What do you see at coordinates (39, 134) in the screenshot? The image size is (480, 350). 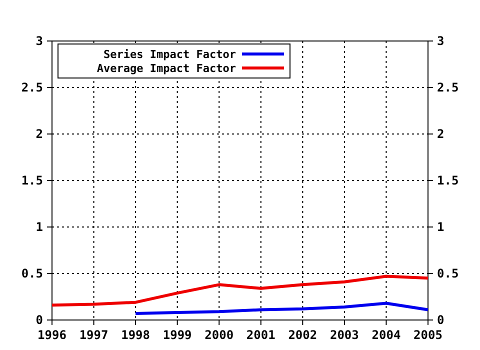 I see `y-tick-label: 2` at bounding box center [39, 134].